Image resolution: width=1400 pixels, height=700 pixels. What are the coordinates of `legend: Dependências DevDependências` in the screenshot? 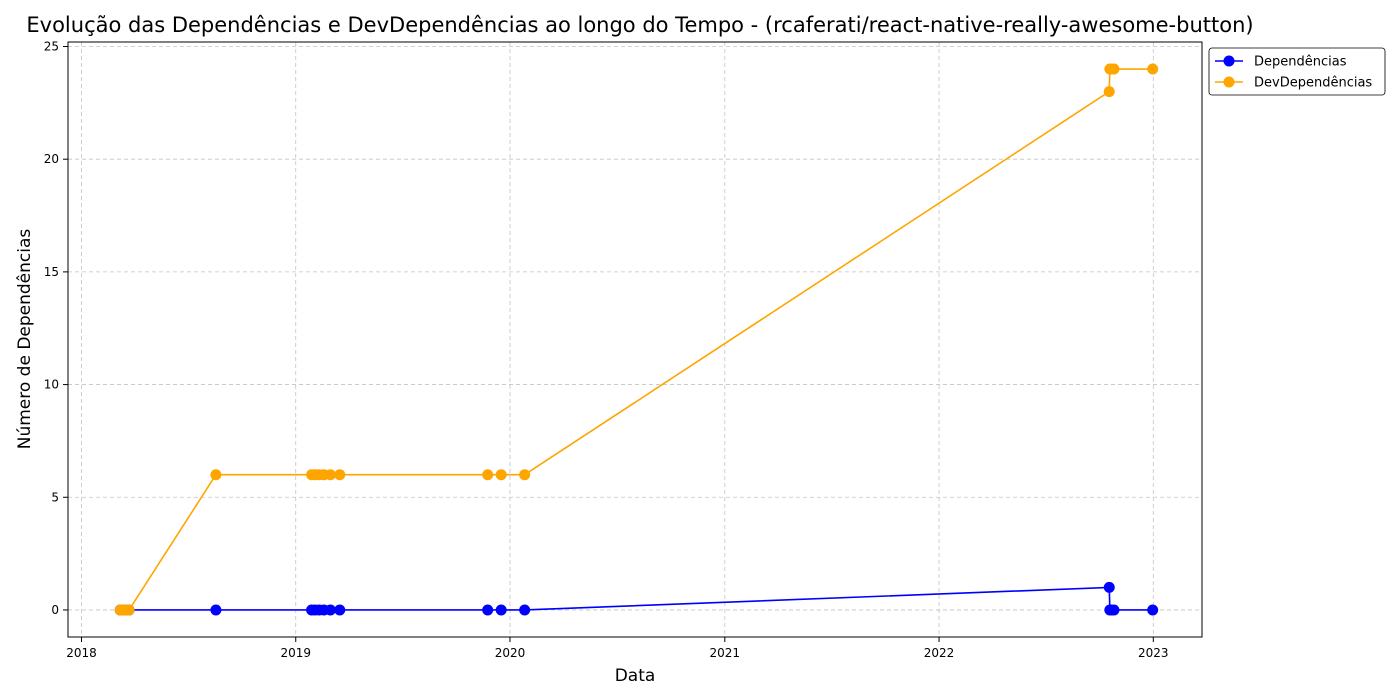 It's located at (1297, 71).